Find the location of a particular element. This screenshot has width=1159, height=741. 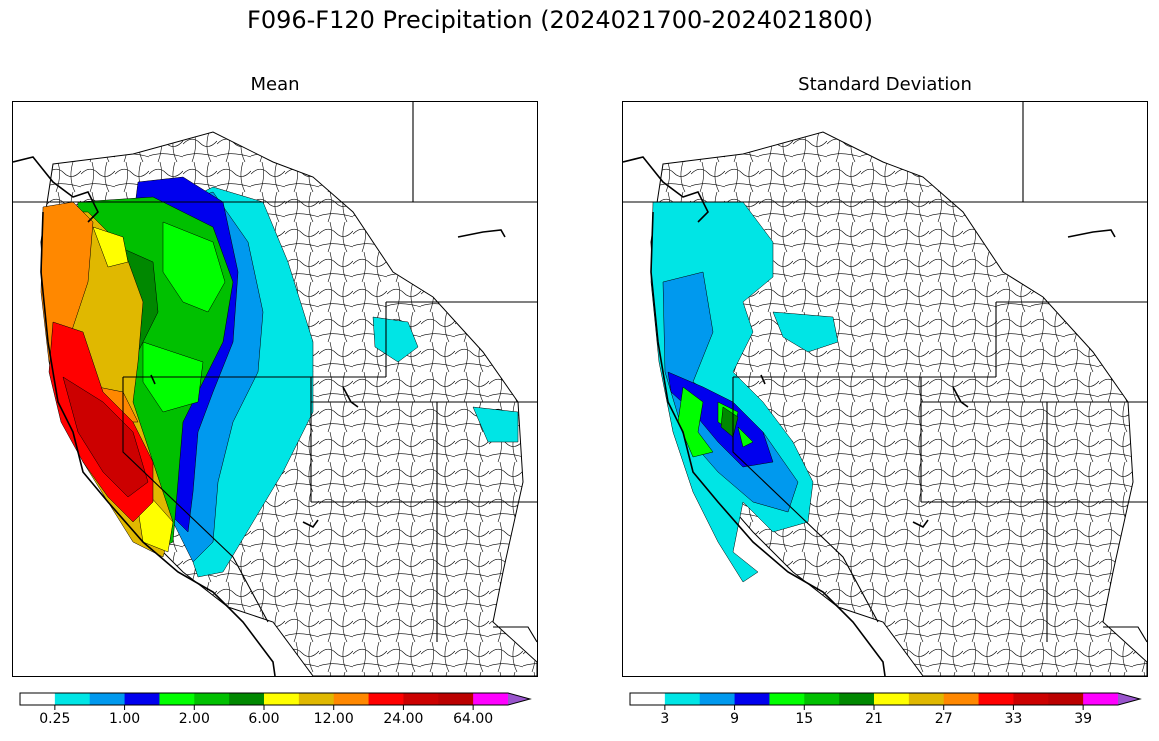

mean-colorbar is located at coordinates (275, 700).